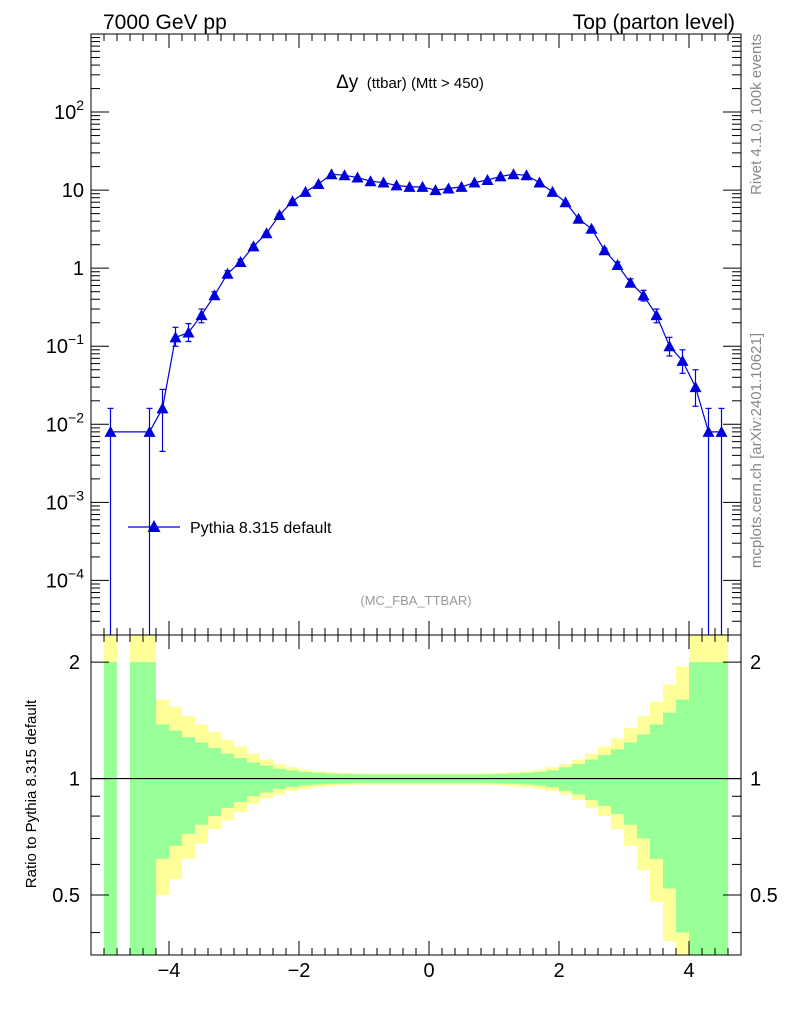 The image size is (786, 1024). Describe the element at coordinates (76, 495) in the screenshot. I see `y-tick-exponent: −3` at that location.